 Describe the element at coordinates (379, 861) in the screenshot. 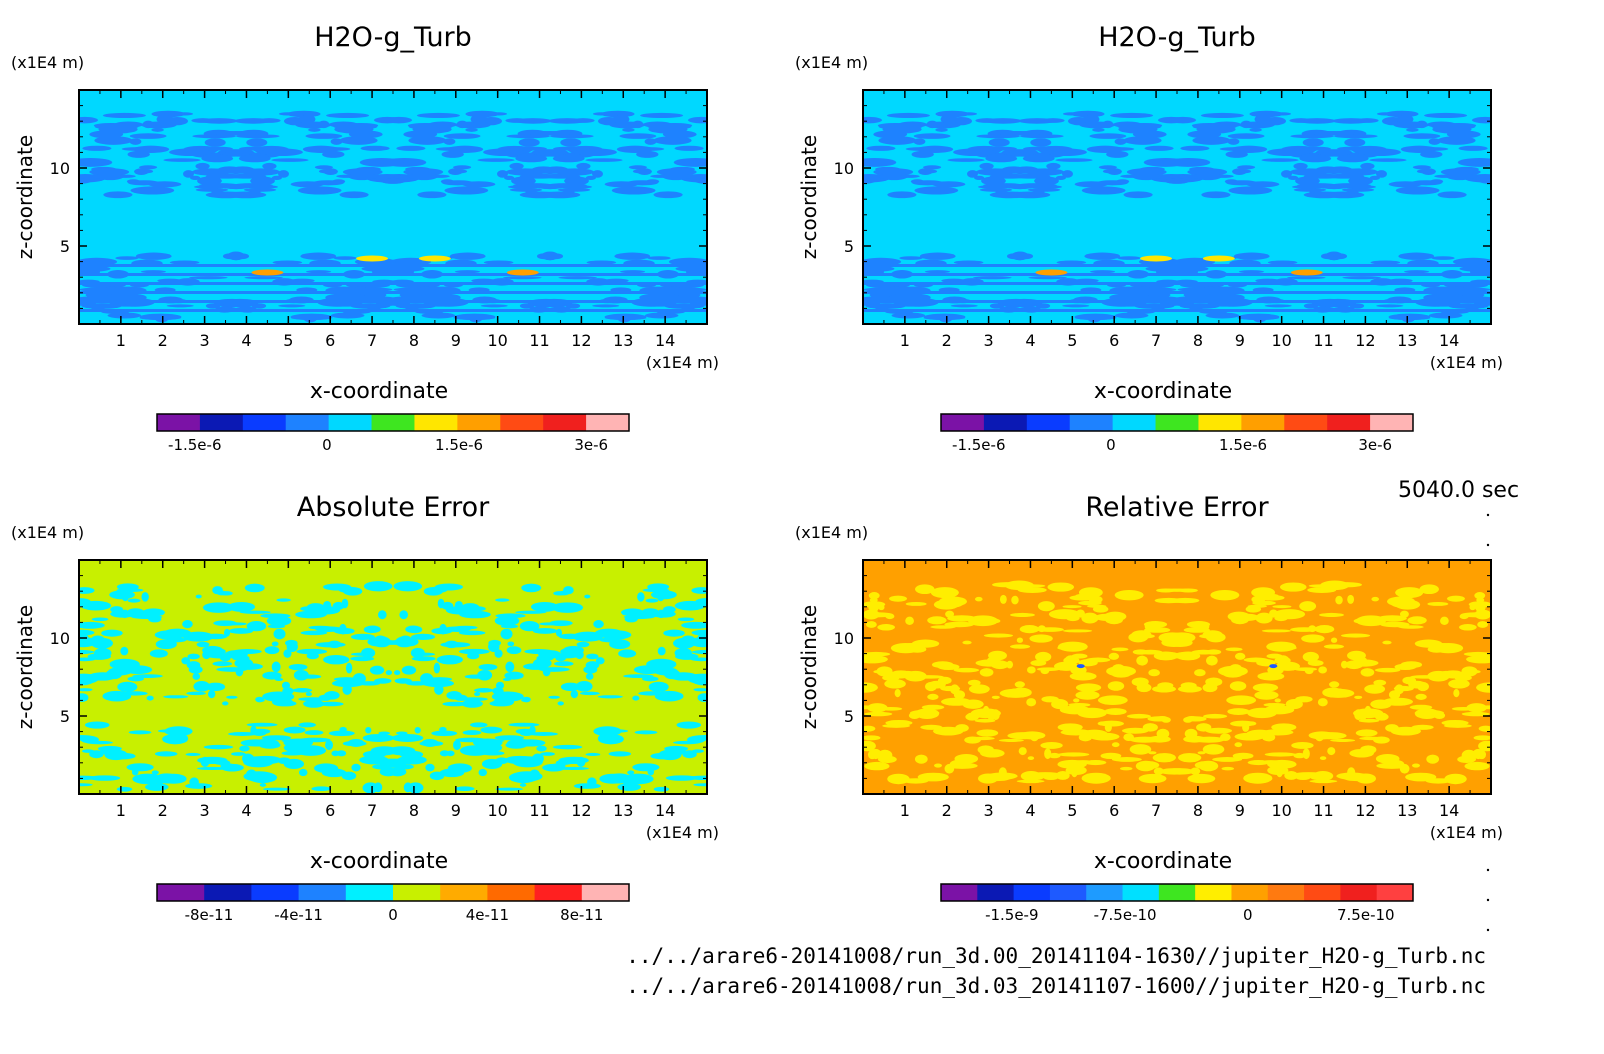

I see `x-axis-label: x-coordinate` at that location.